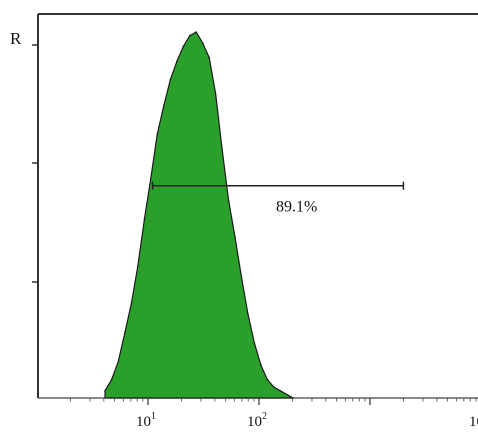 This screenshot has height=432, width=478. I want to click on gate-percentage-label: 89.1%, so click(296, 207).